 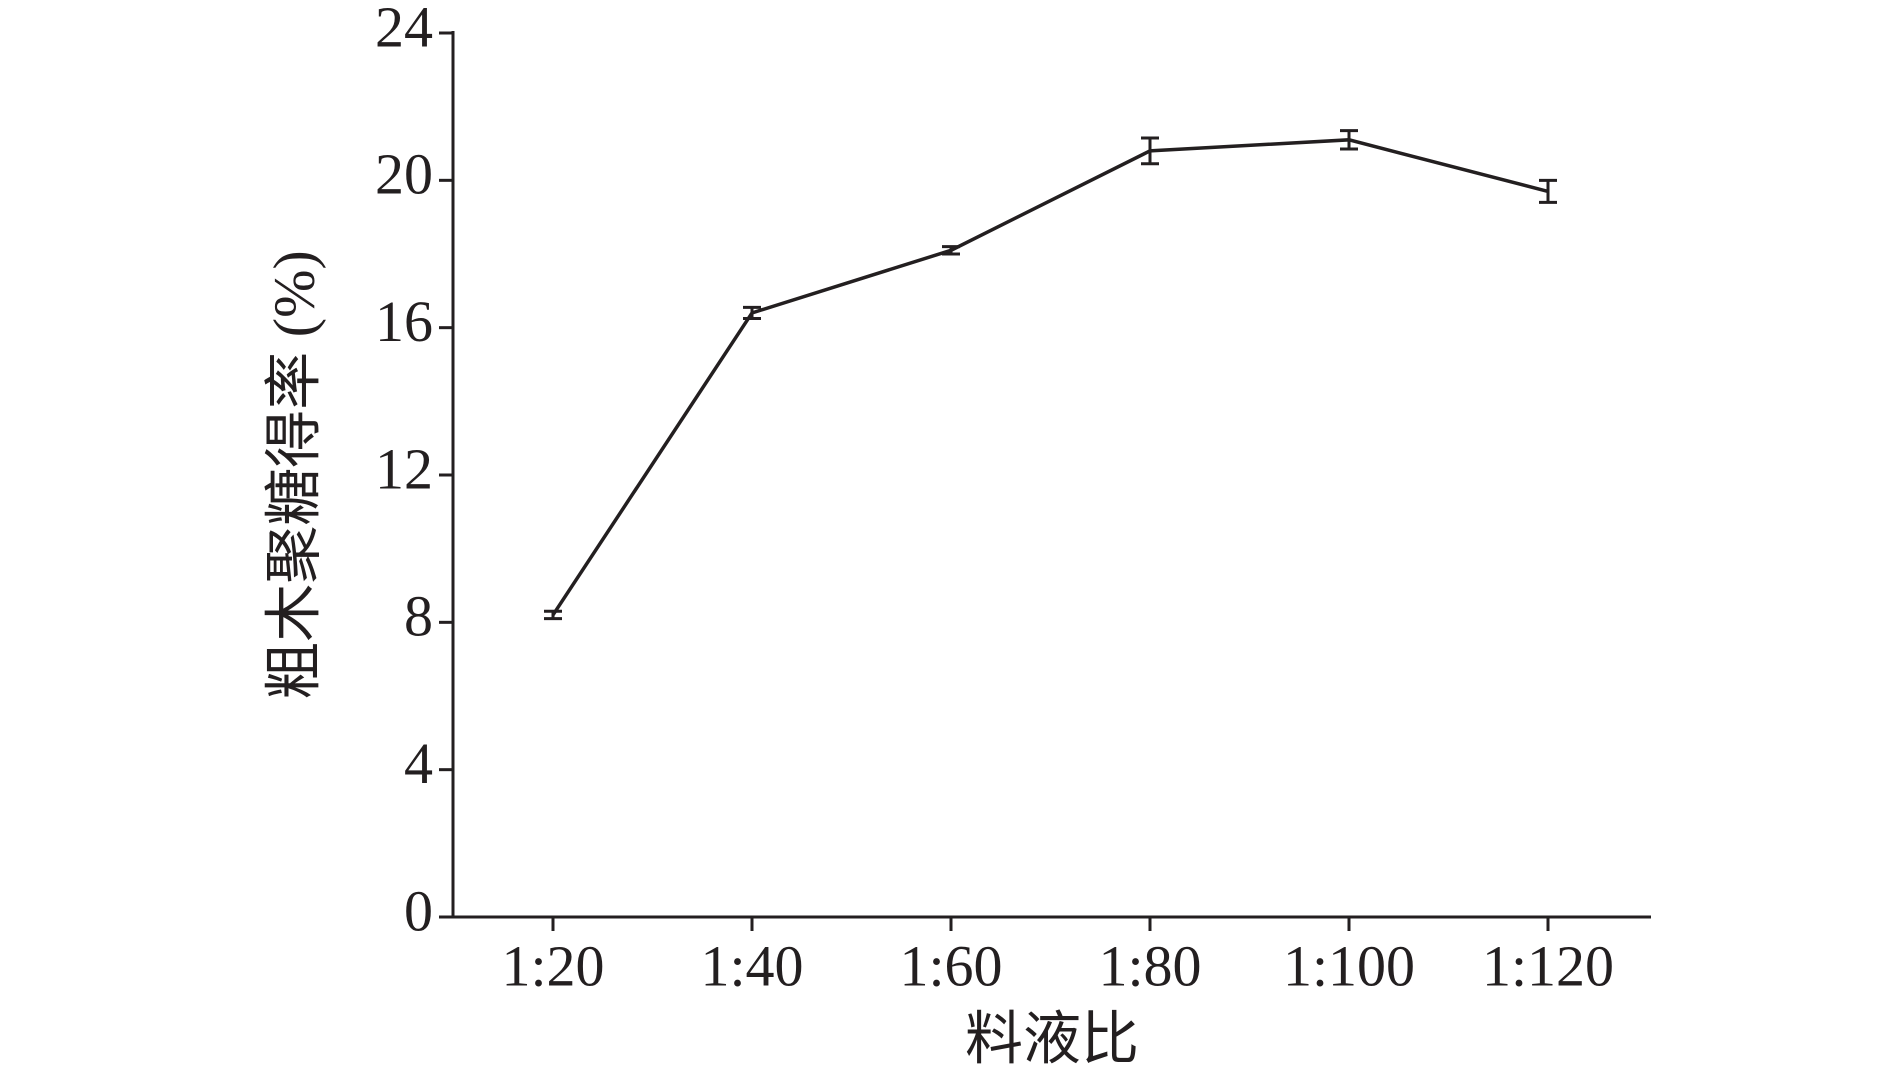 I want to click on y-tick-label: 0, so click(x=418, y=910).